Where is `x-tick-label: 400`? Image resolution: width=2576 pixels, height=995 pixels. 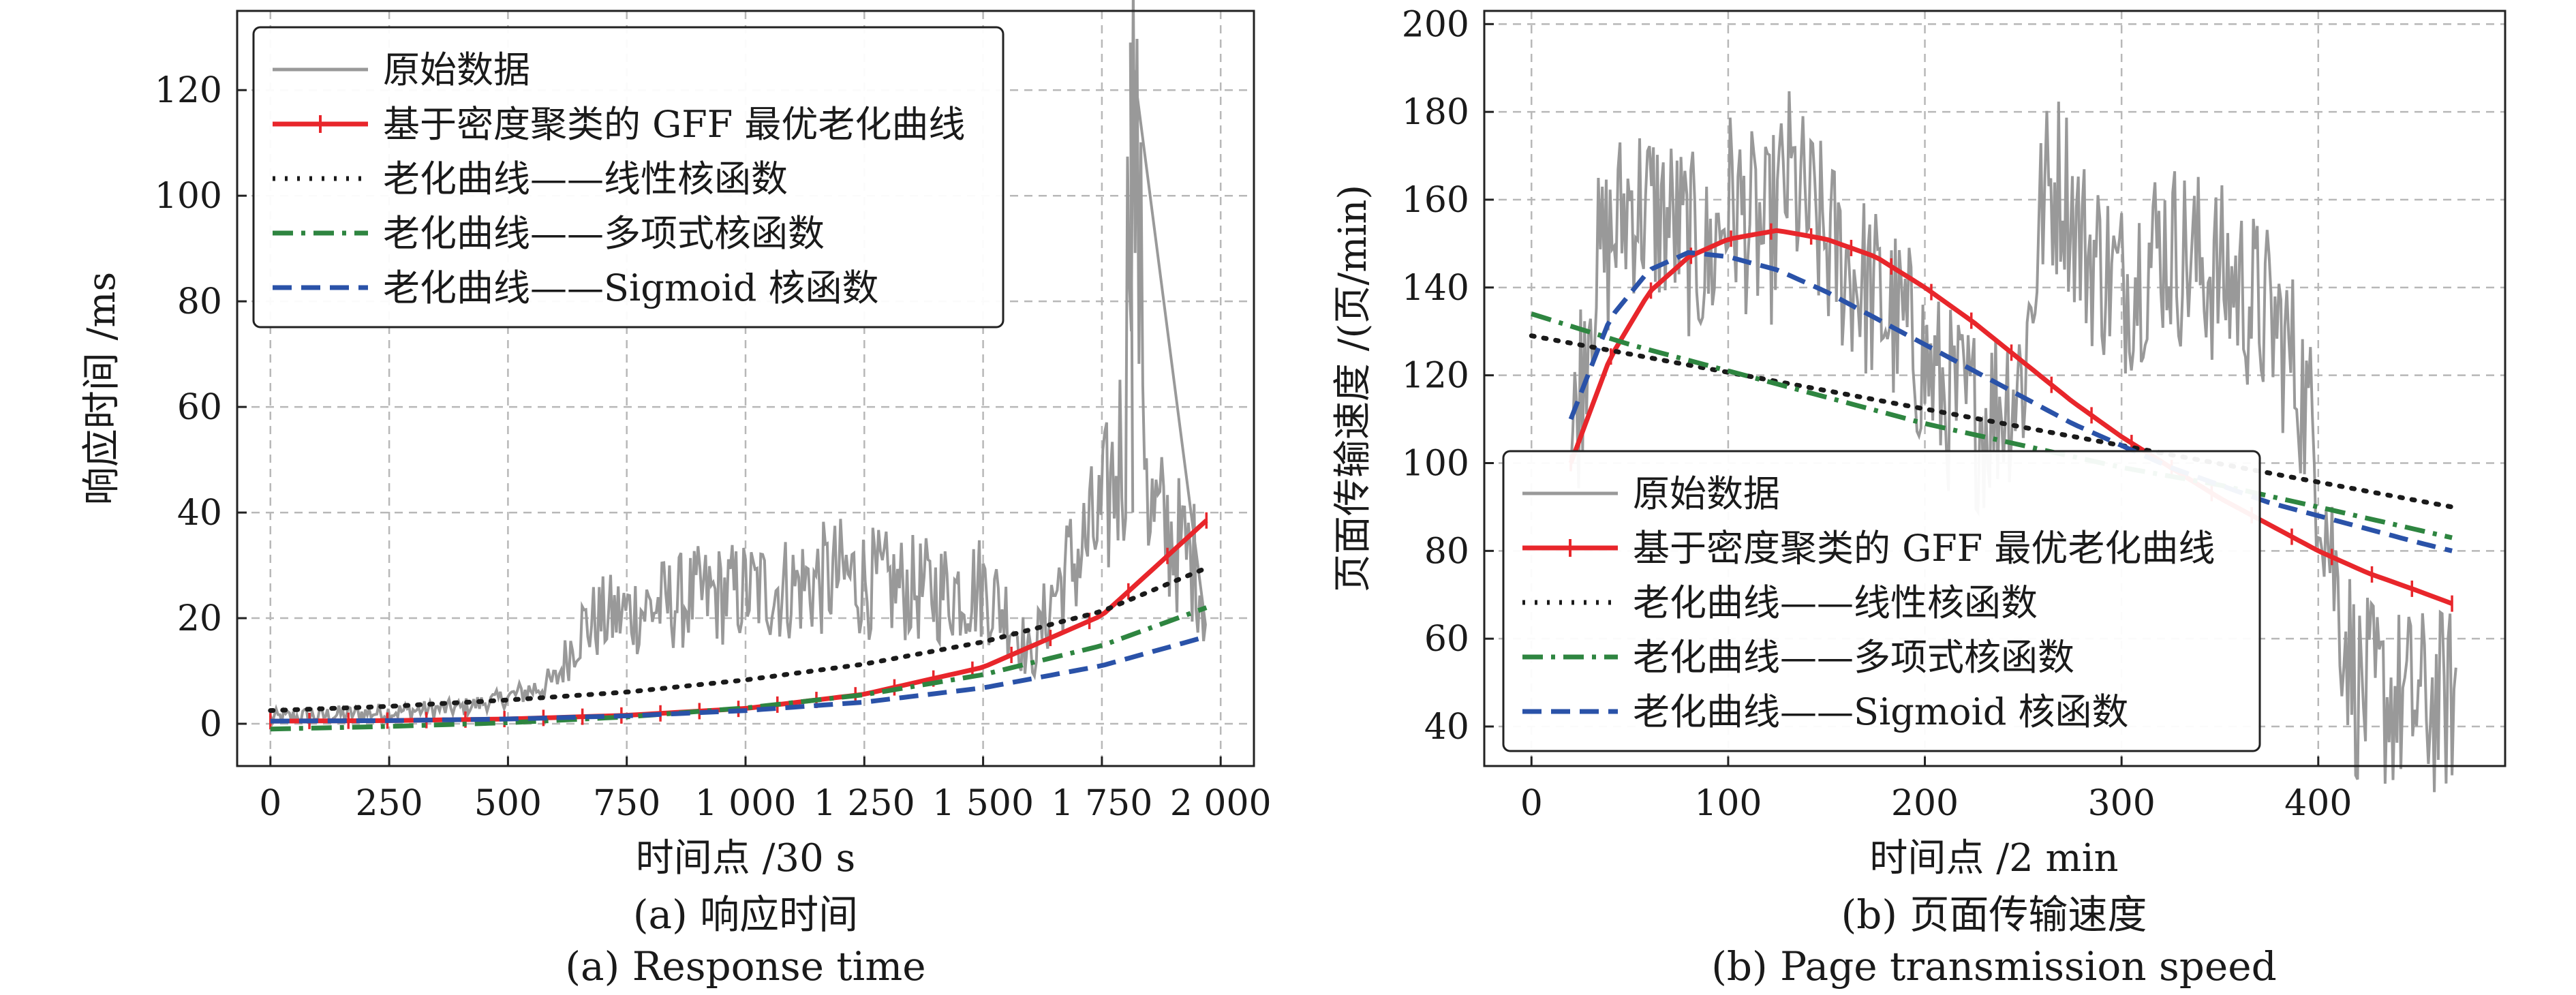 x-tick-label: 400 is located at coordinates (2318, 803).